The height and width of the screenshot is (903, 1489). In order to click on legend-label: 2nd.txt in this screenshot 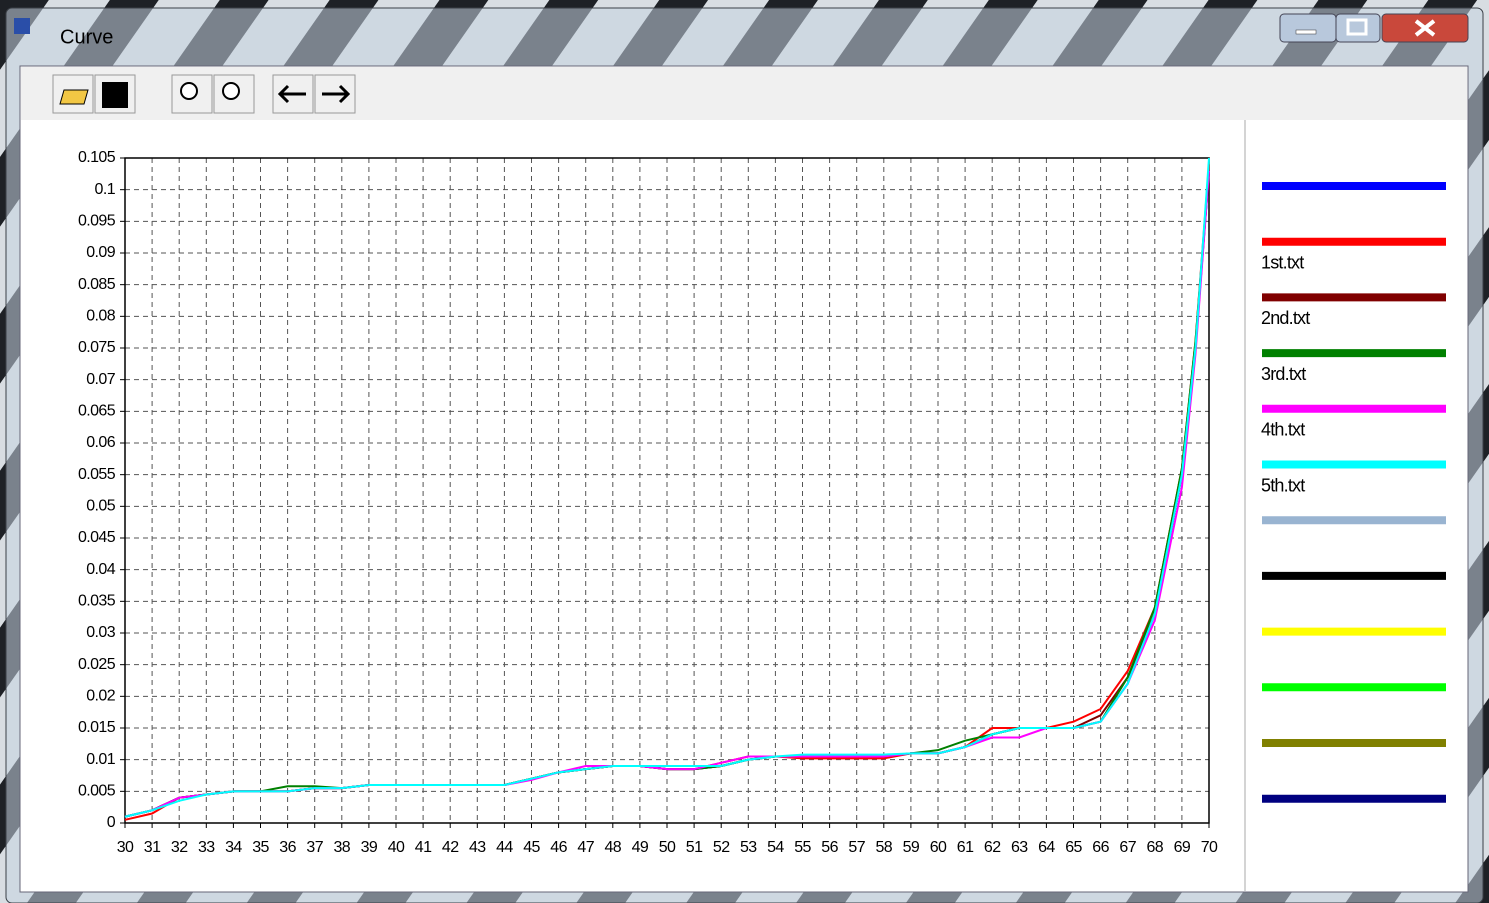, I will do `click(1285, 318)`.